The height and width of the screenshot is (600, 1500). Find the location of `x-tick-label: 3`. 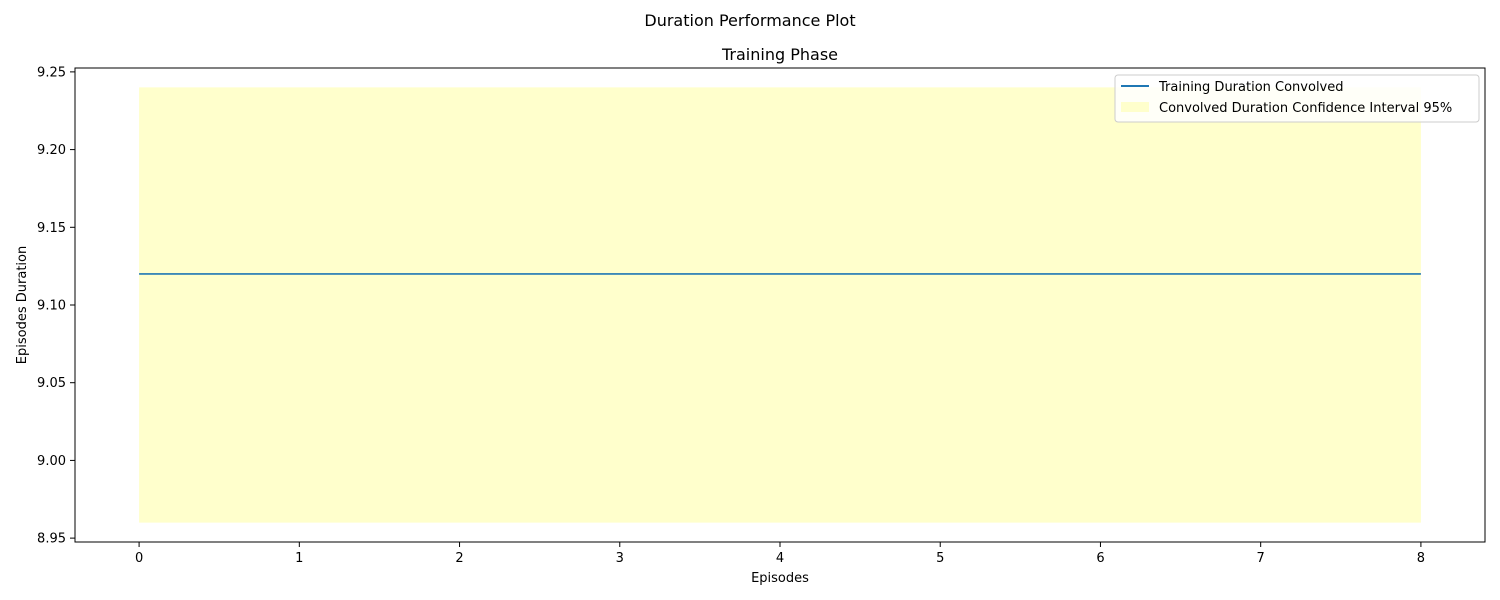

x-tick-label: 3 is located at coordinates (620, 558).